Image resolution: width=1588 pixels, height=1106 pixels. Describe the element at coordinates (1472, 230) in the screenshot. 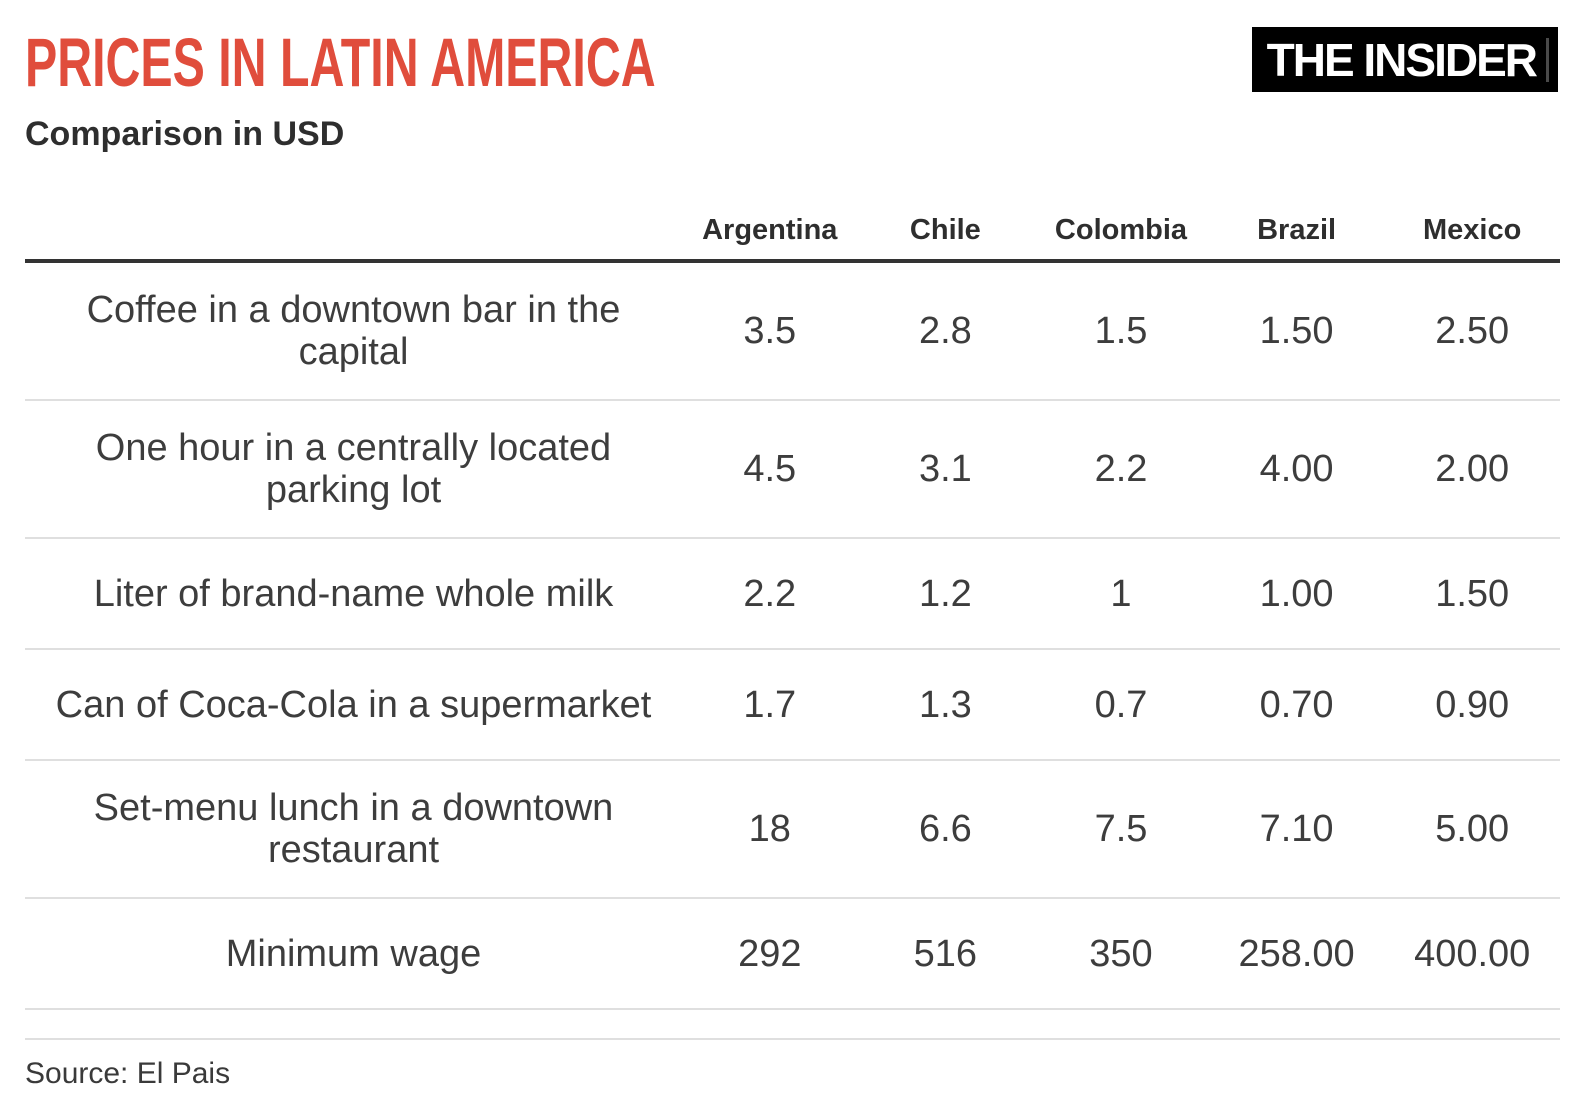

I see `column-header-mexico: Mexico` at that location.